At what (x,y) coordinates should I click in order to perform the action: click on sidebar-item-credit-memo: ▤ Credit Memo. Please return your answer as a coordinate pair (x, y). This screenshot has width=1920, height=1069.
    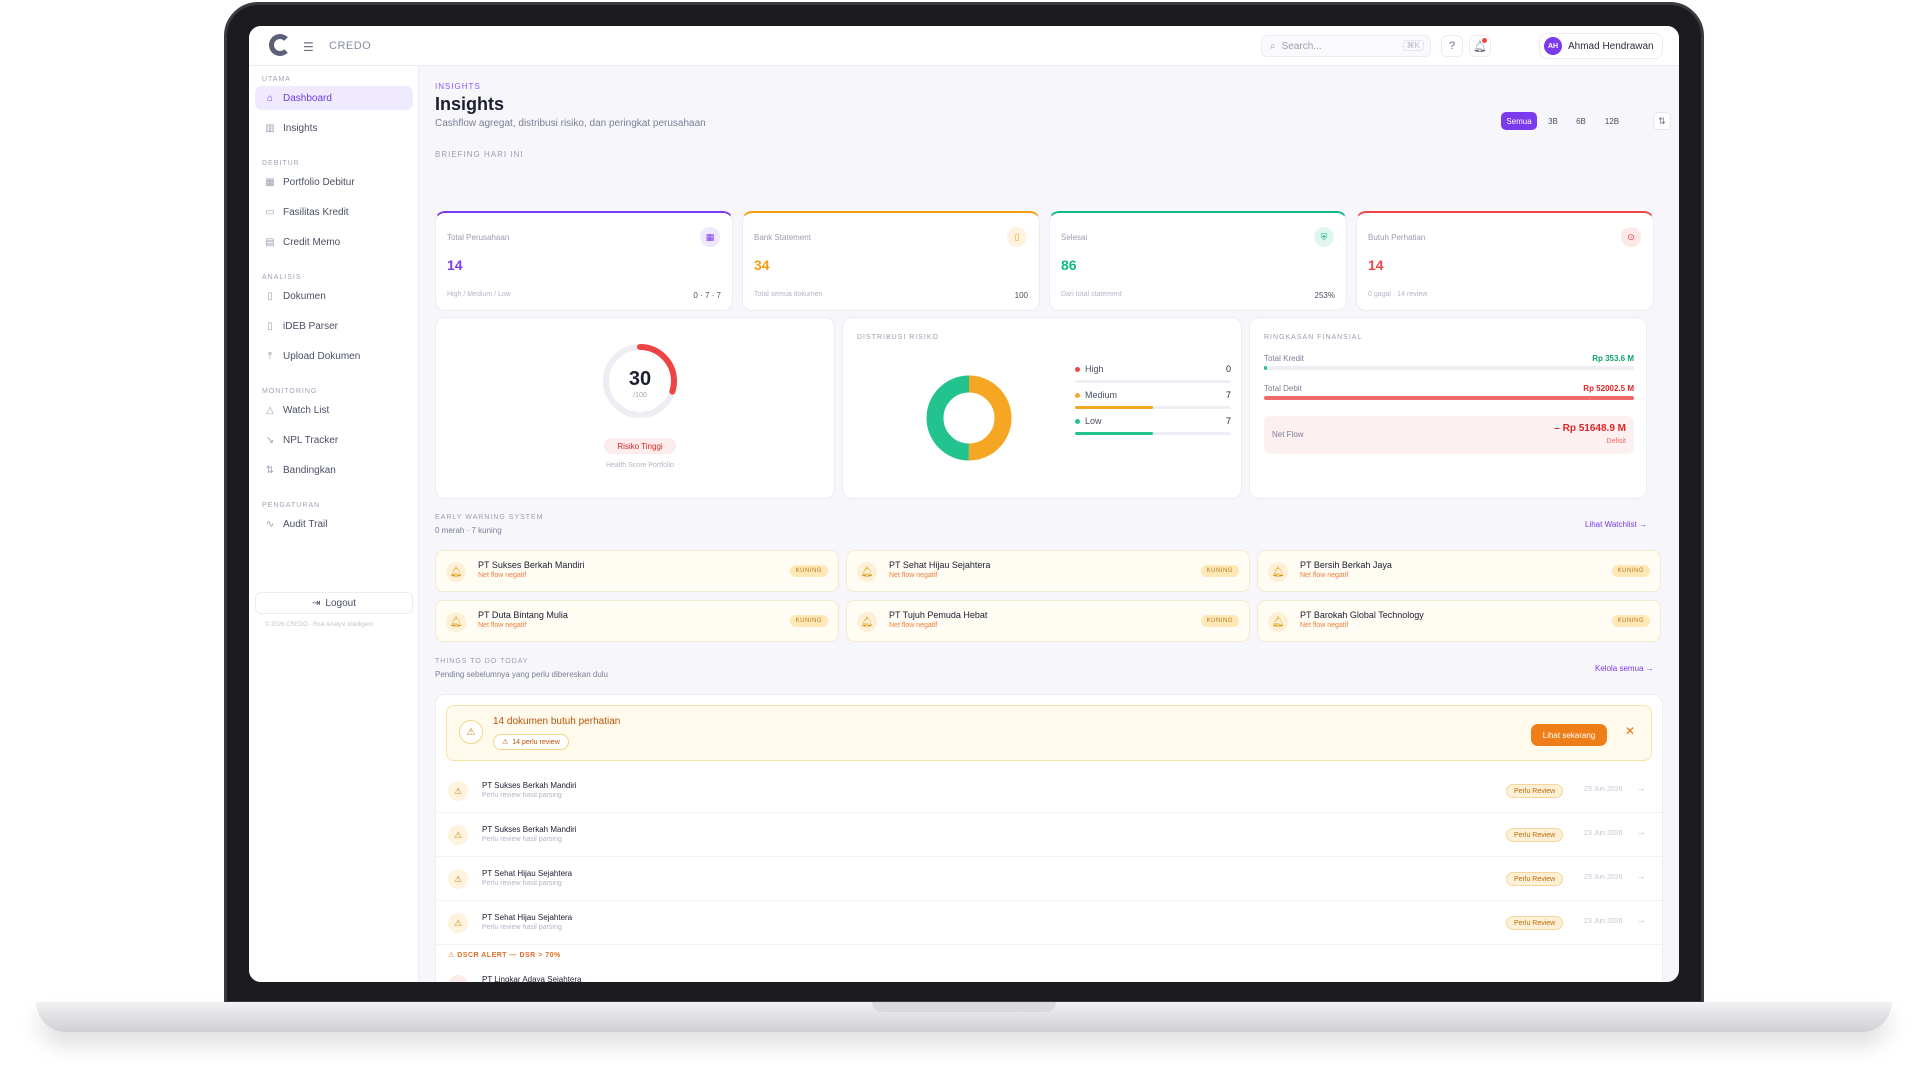
    Looking at the image, I should click on (334, 242).